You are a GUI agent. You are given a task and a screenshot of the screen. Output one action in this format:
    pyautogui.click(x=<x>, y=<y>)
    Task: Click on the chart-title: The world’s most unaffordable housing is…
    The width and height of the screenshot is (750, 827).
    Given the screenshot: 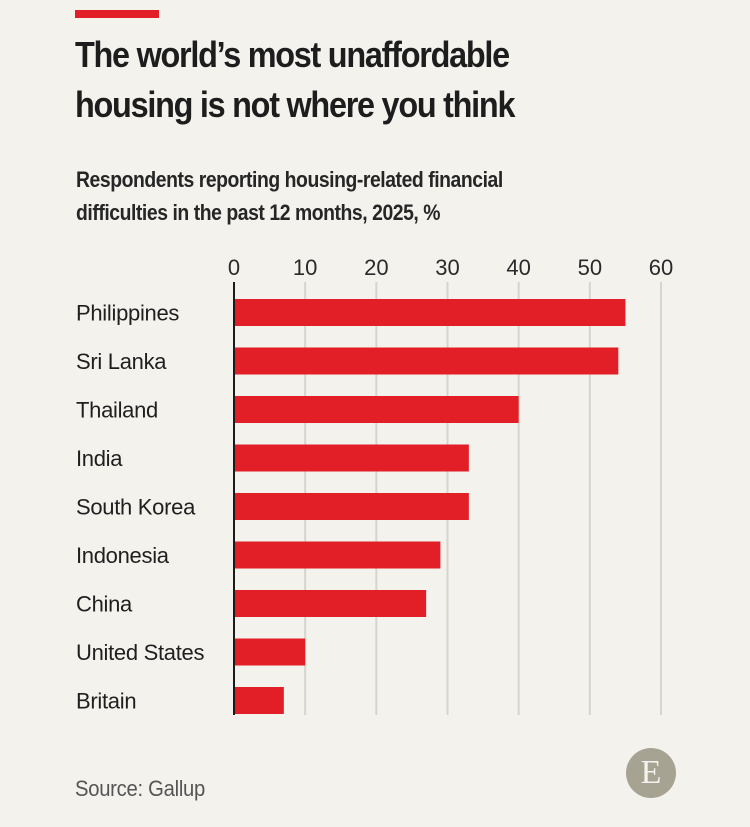 What is the action you would take?
    pyautogui.click(x=363, y=80)
    